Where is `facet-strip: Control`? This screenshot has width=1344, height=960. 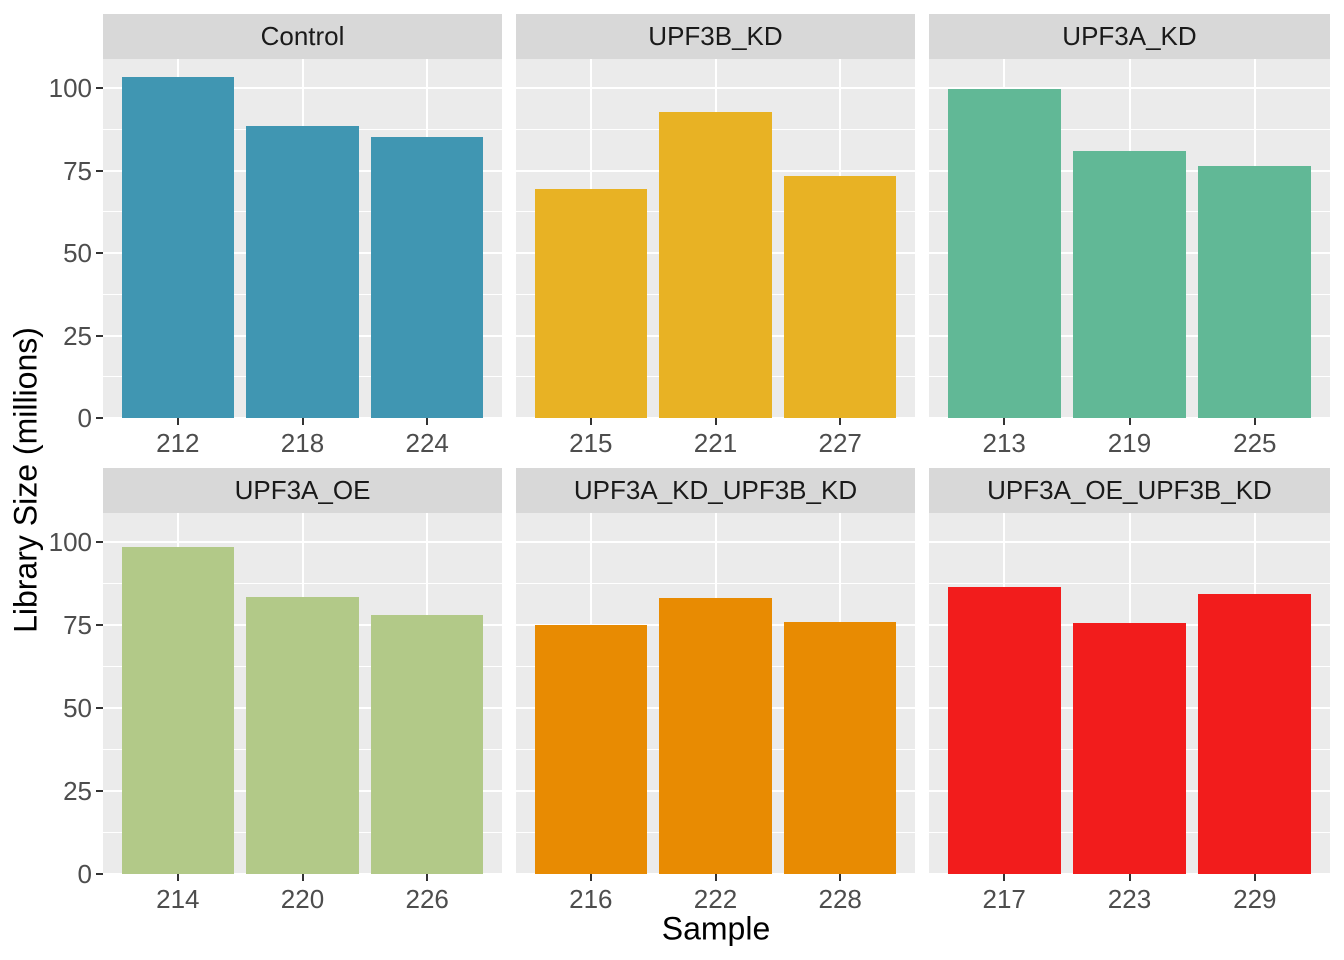 facet-strip: Control is located at coordinates (302, 36).